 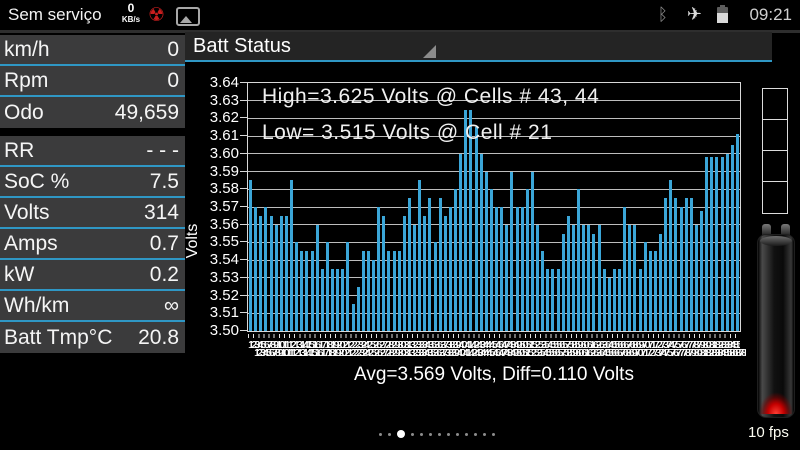 I want to click on telemetry-row: Wh/km ∞, so click(x=92, y=306).